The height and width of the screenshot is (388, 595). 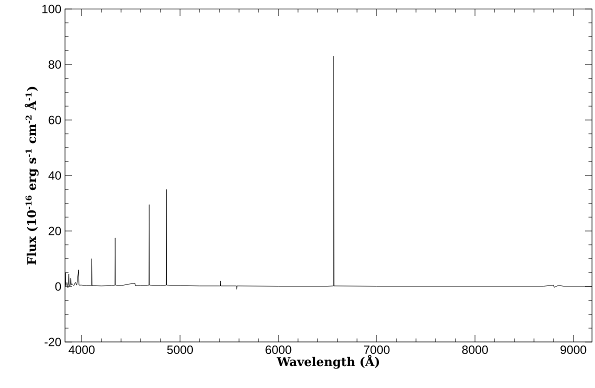 I want to click on x-axis-title: Wavelength (Å), so click(x=327, y=361).